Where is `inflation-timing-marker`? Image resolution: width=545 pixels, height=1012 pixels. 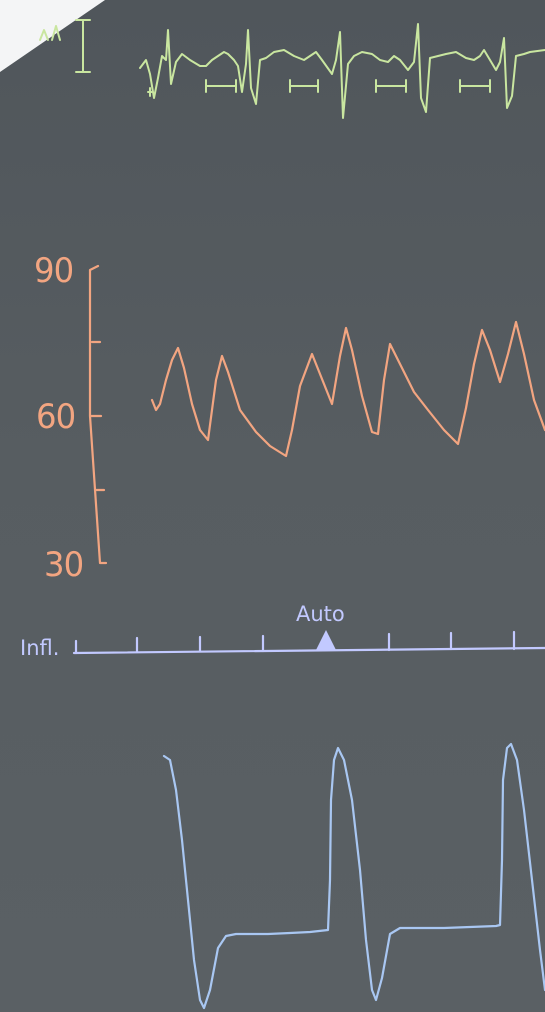 inflation-timing-marker is located at coordinates (326, 640).